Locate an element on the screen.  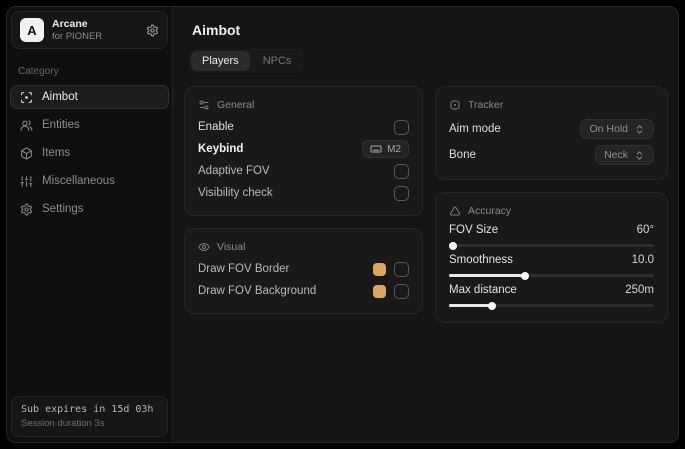
triangle-icon is located at coordinates (455, 211).